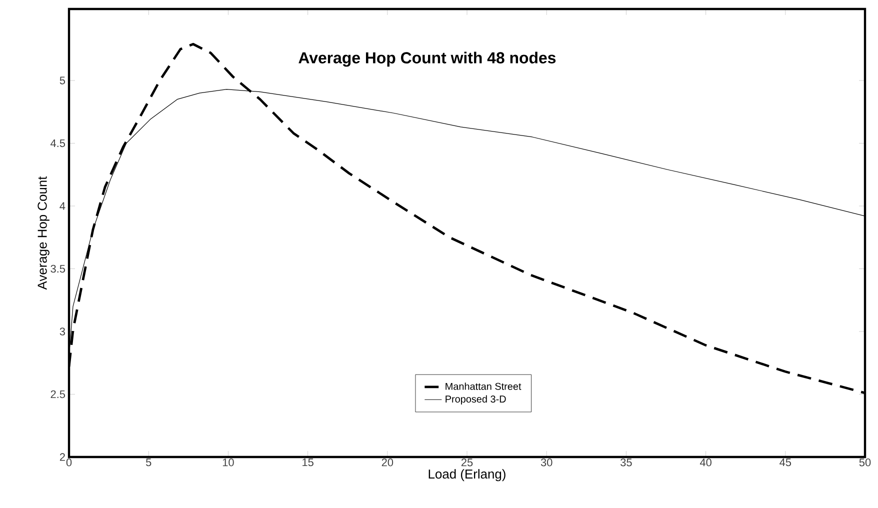 This screenshot has height=508, width=878. Describe the element at coordinates (865, 462) in the screenshot. I see `x-tick-label: 50` at that location.